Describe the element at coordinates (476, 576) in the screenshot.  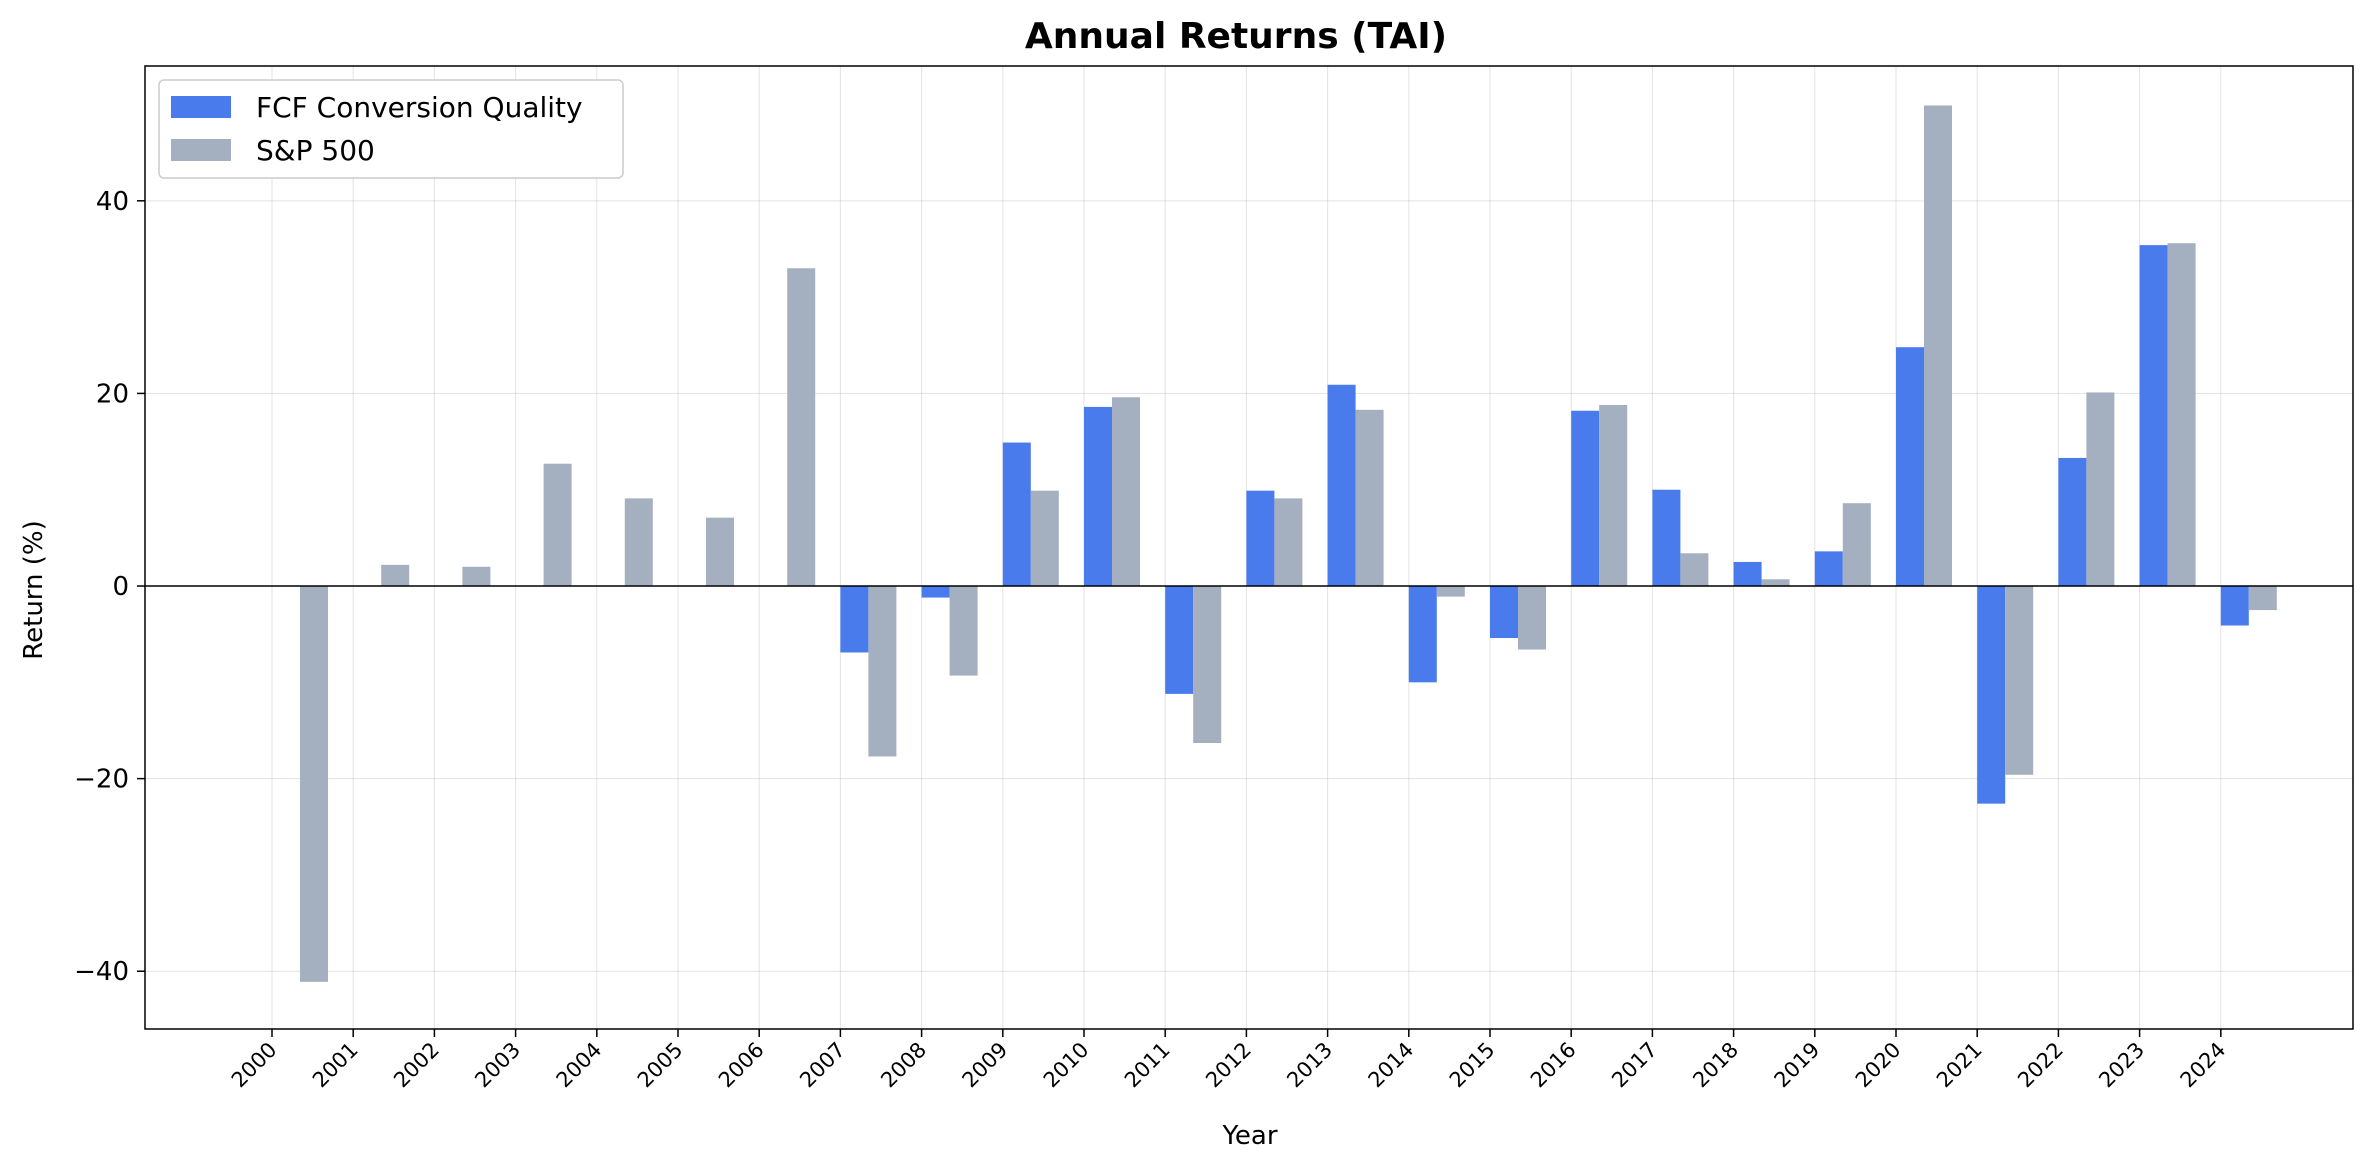
I see `bar-sp500-2002` at that location.